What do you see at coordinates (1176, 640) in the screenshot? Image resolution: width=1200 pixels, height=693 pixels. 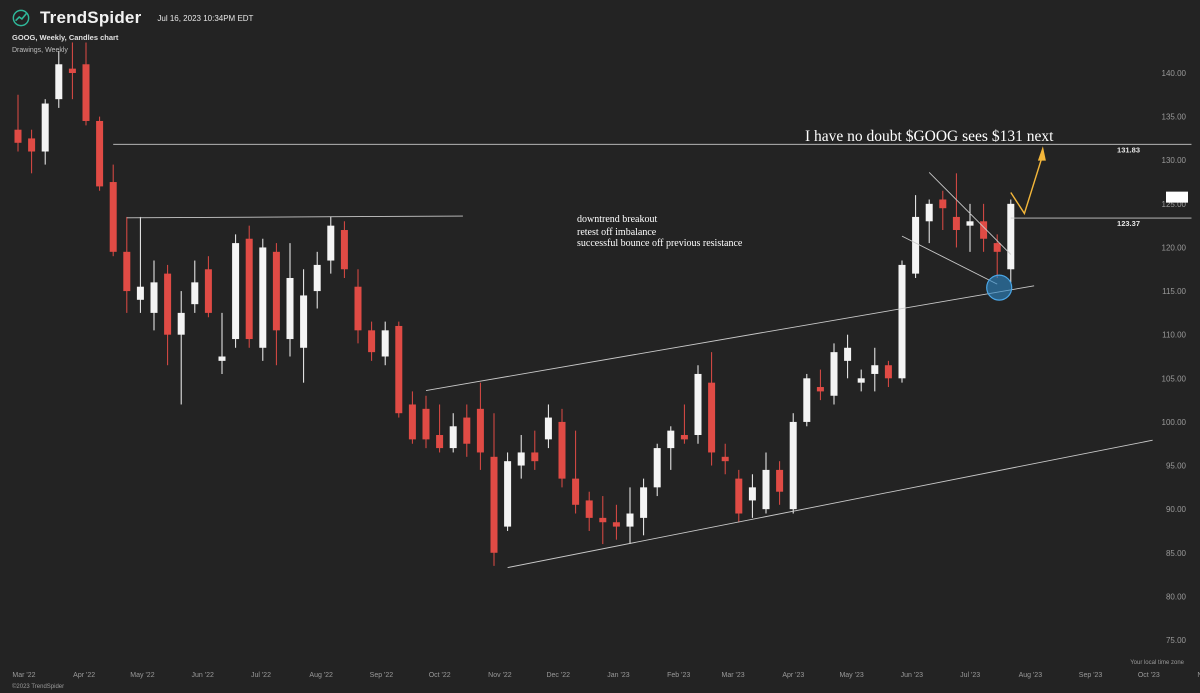 I see `y-tick-label: 75.00` at bounding box center [1176, 640].